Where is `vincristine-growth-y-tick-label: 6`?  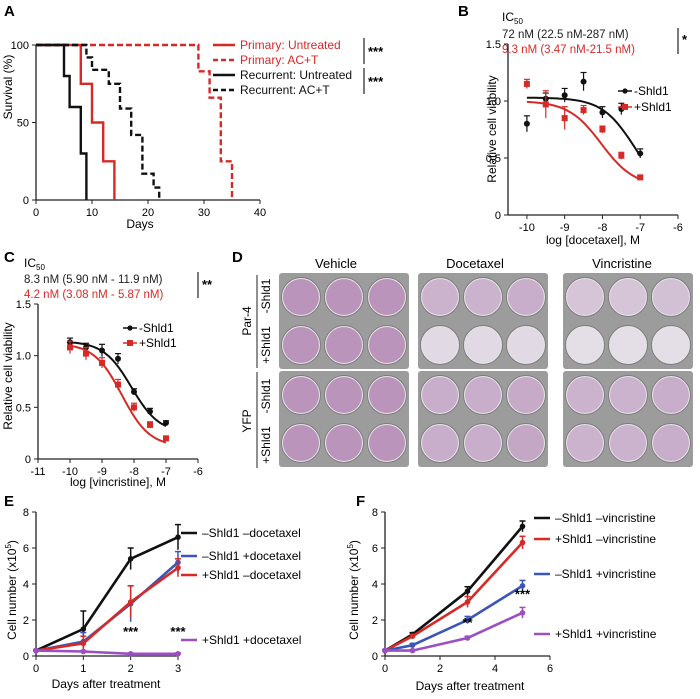 vincristine-growth-y-tick-label: 6 is located at coordinates (375, 549).